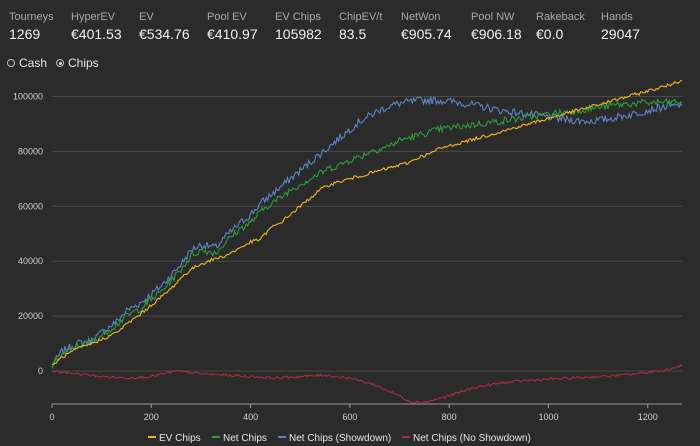  What do you see at coordinates (250, 417) in the screenshot?
I see `x-tick-label: 400` at bounding box center [250, 417].